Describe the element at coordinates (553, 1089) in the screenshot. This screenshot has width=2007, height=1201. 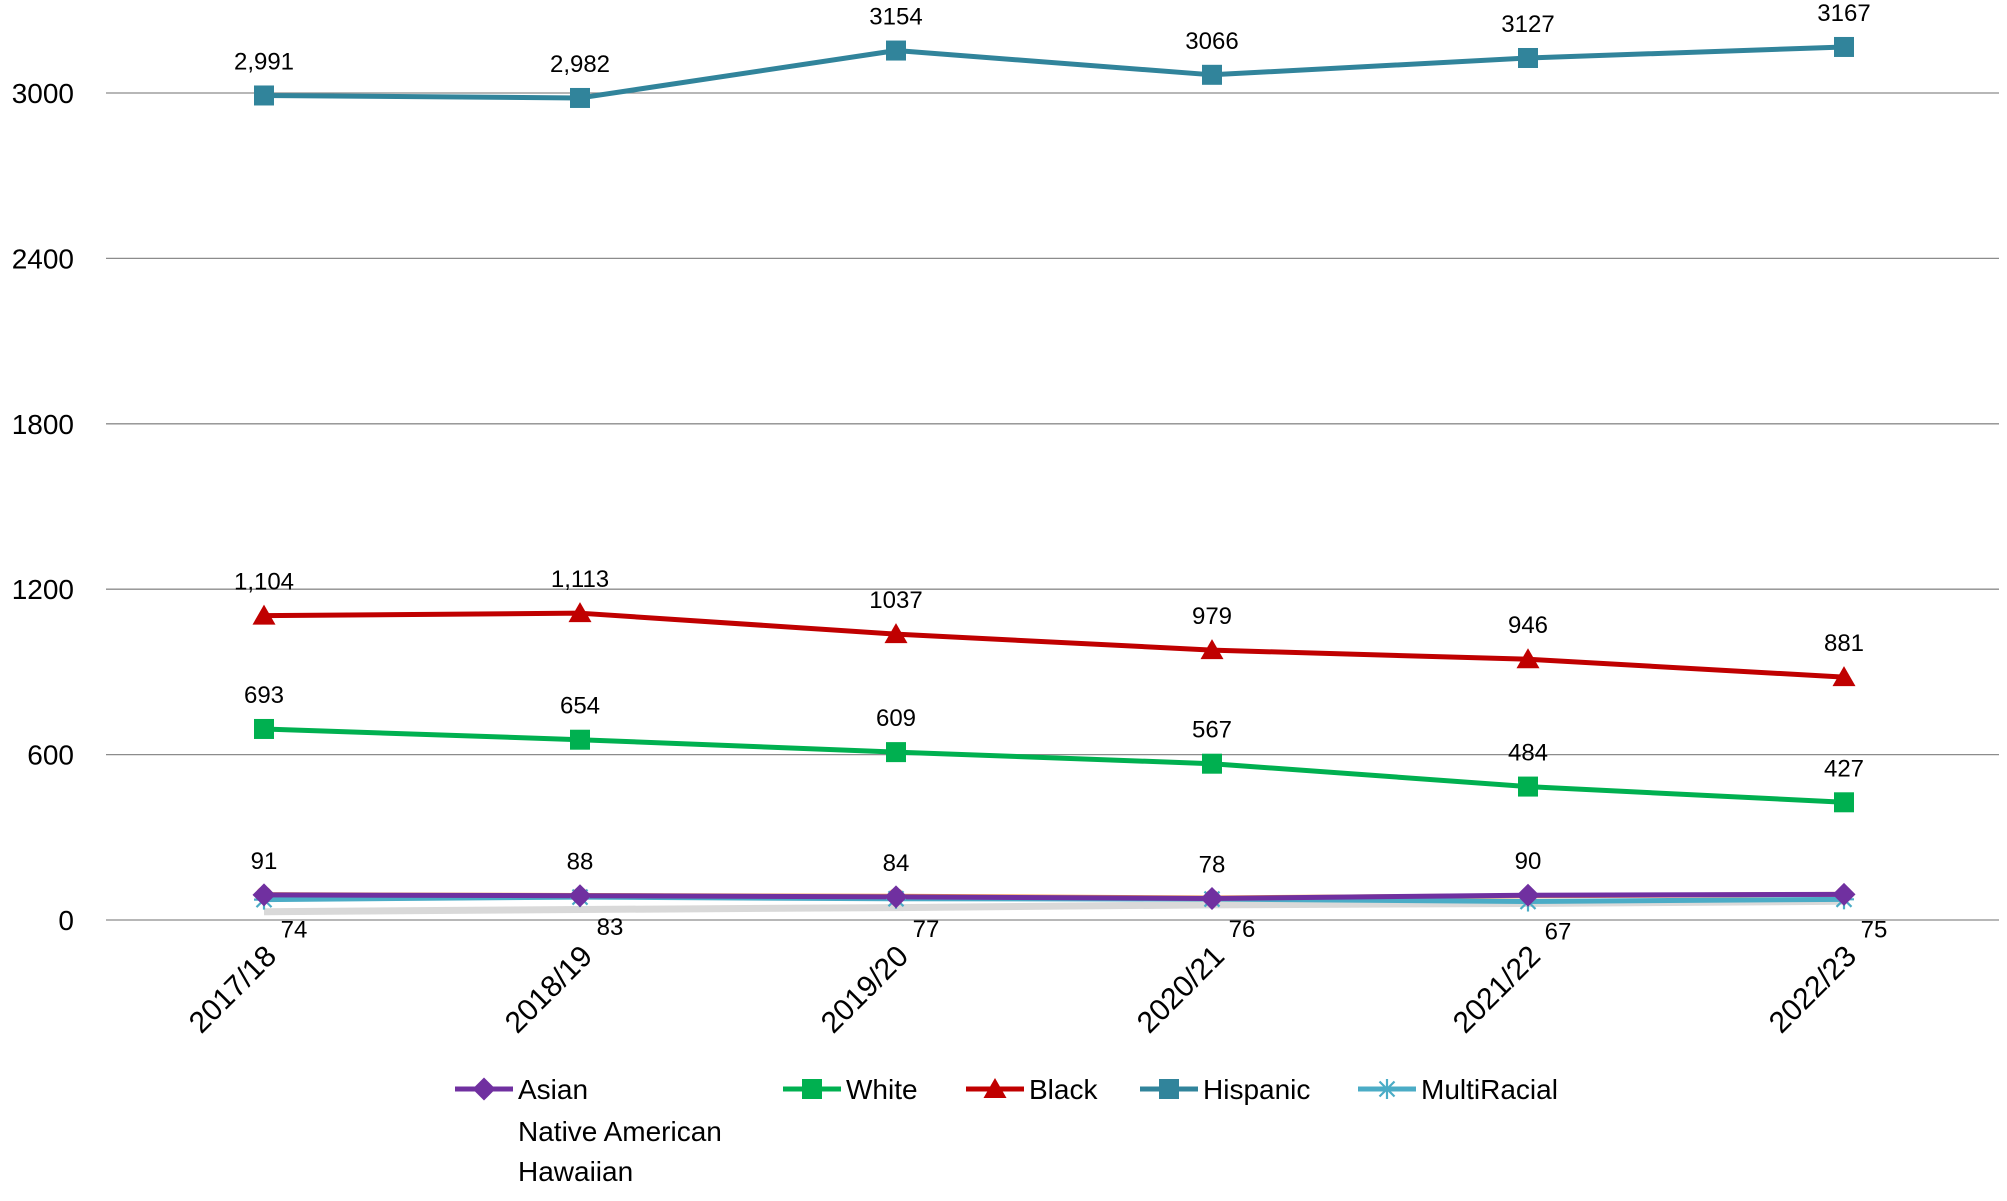
I see `legend-label: Asian` at that location.